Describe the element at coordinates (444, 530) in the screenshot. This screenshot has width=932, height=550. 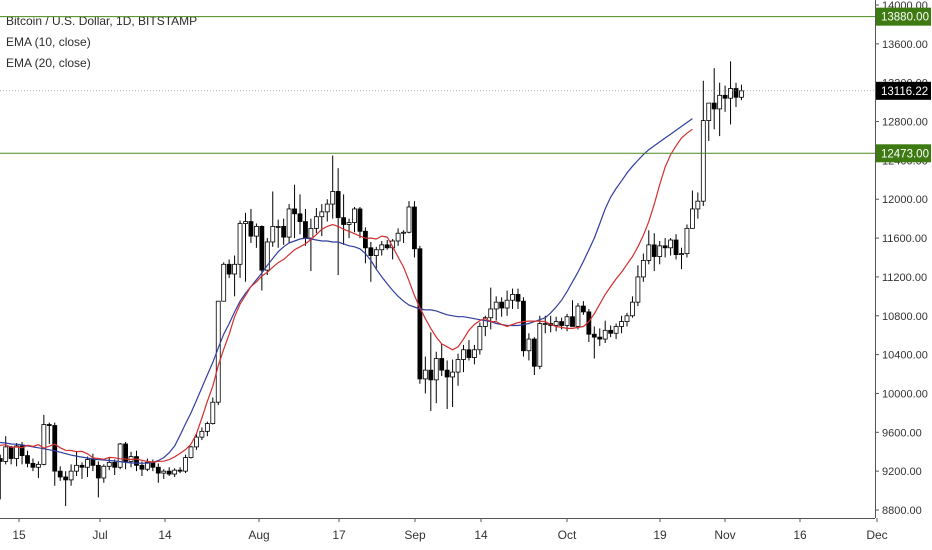
I see `time-axis: 15 Jul 14 Aug 17 Sep 14 Oct 19 Nov 16 Dec` at that location.